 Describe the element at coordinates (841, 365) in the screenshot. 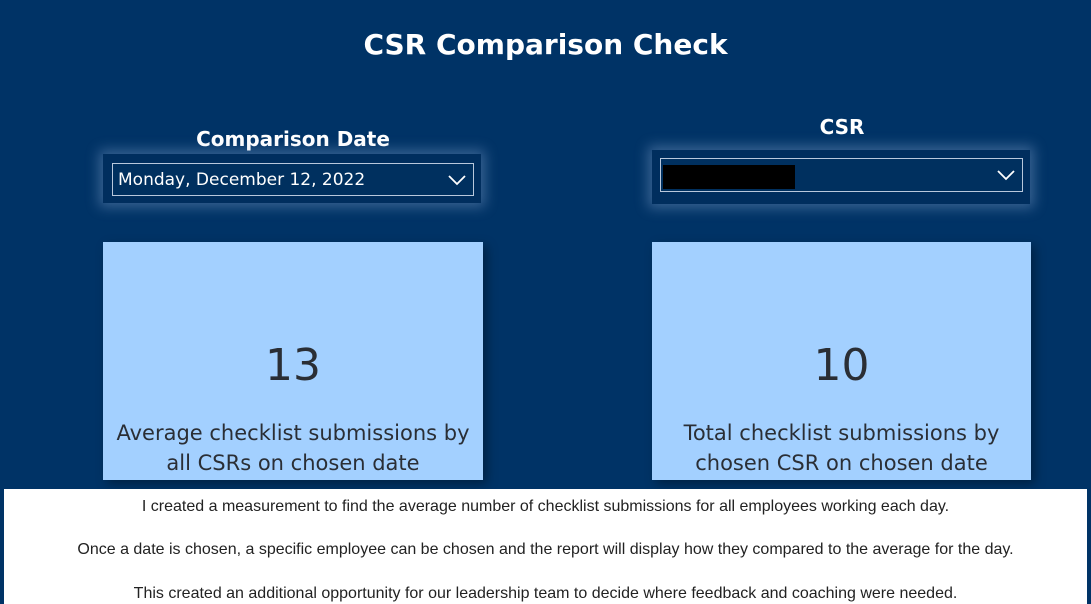

I see `card-value: 10` at that location.